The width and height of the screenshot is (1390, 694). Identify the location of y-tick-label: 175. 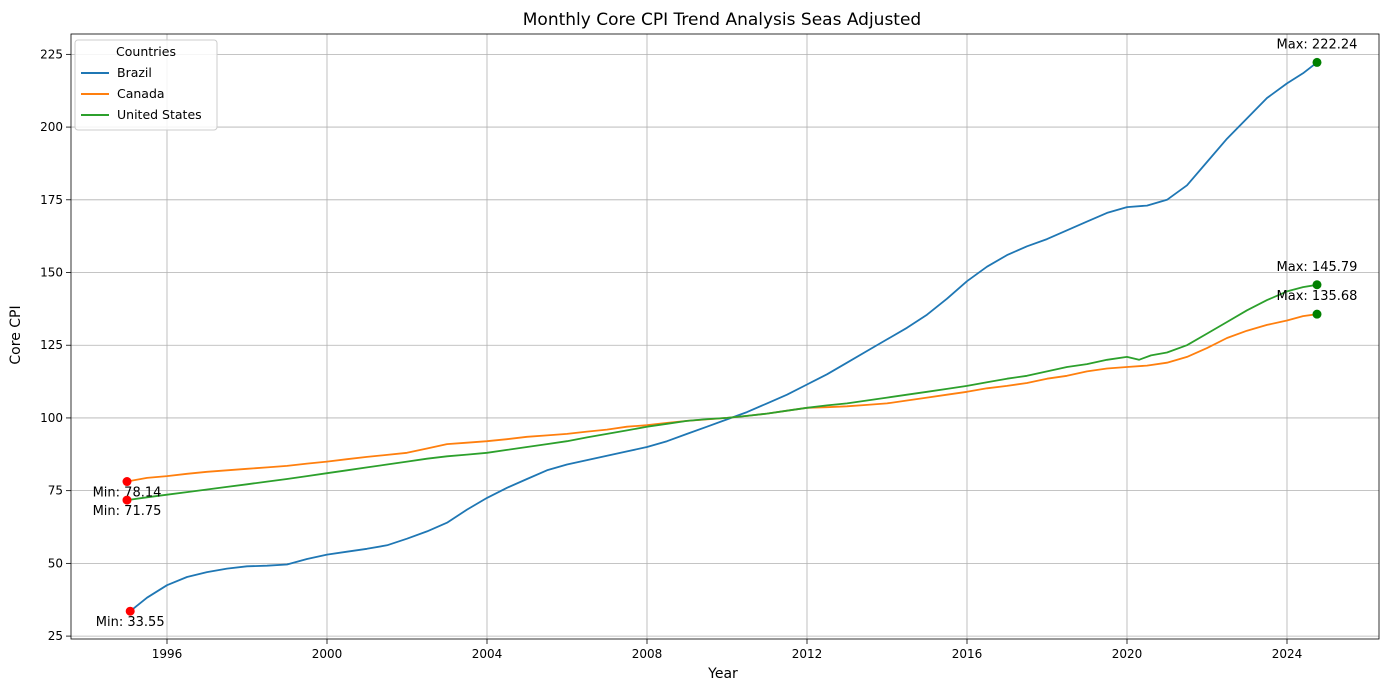
(51, 200).